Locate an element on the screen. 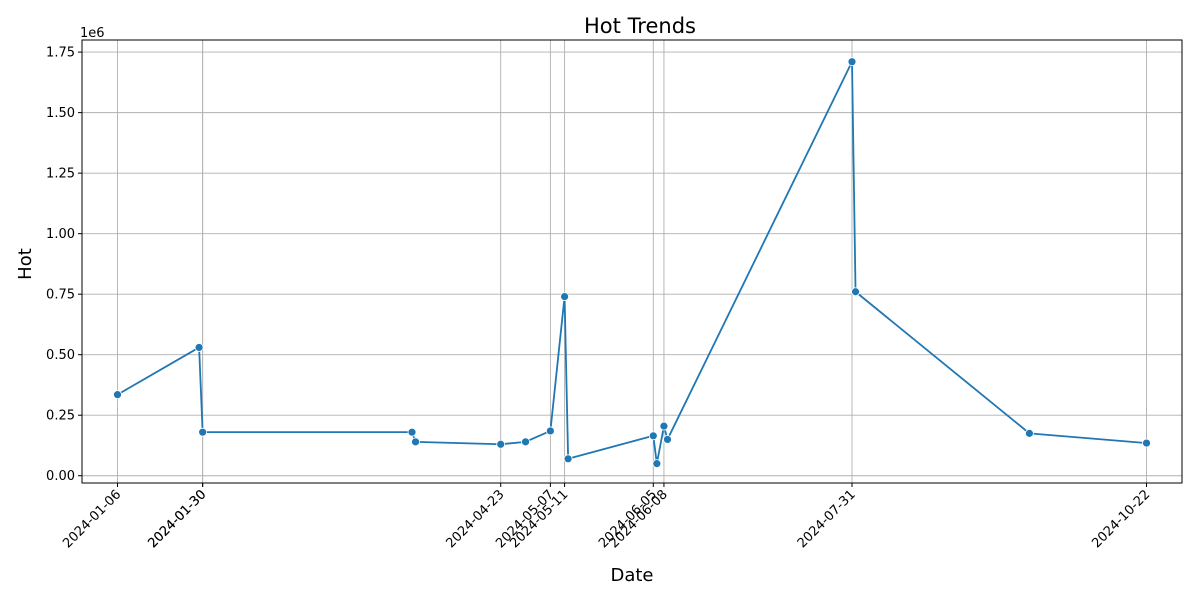 This screenshot has width=1200, height=600. y-axis-title: Hot is located at coordinates (25, 264).